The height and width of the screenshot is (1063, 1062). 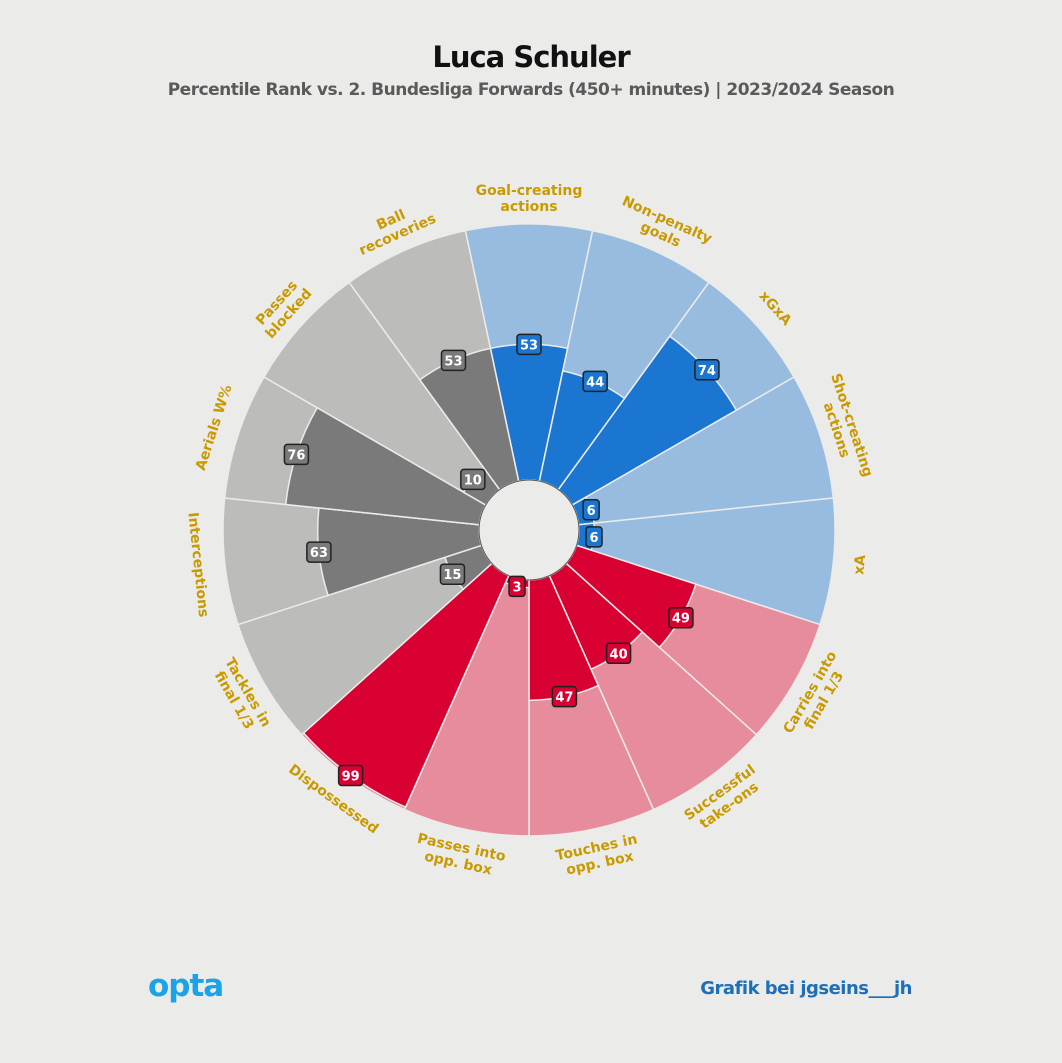 I want to click on value-label: 99, so click(x=351, y=776).